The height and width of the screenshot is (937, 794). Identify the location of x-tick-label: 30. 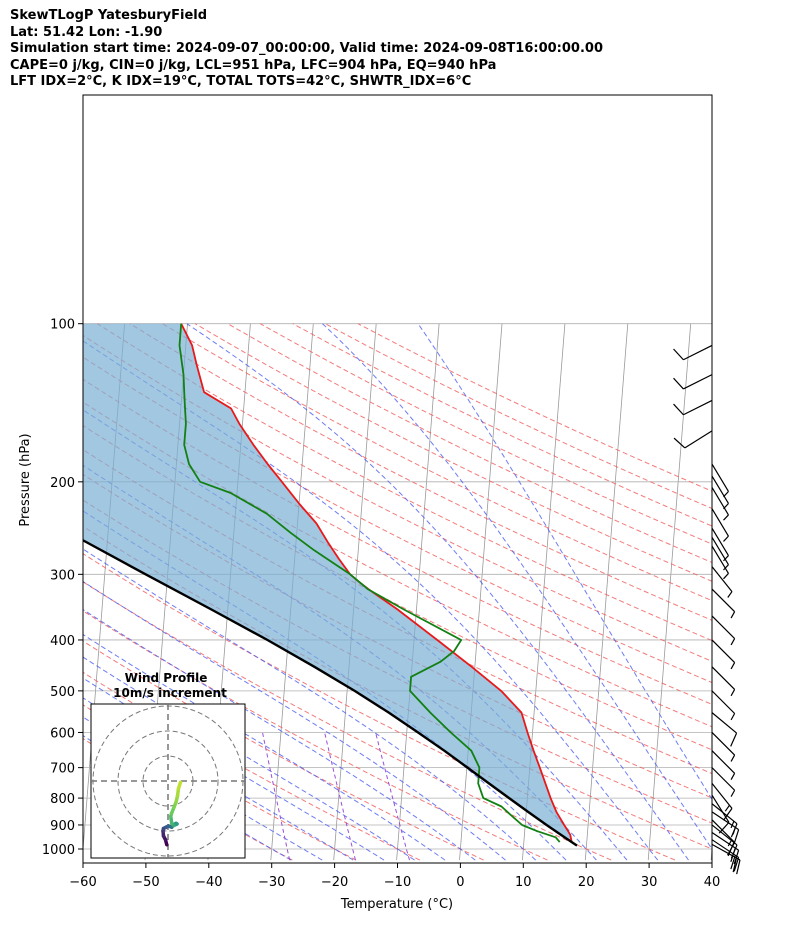
(649, 882).